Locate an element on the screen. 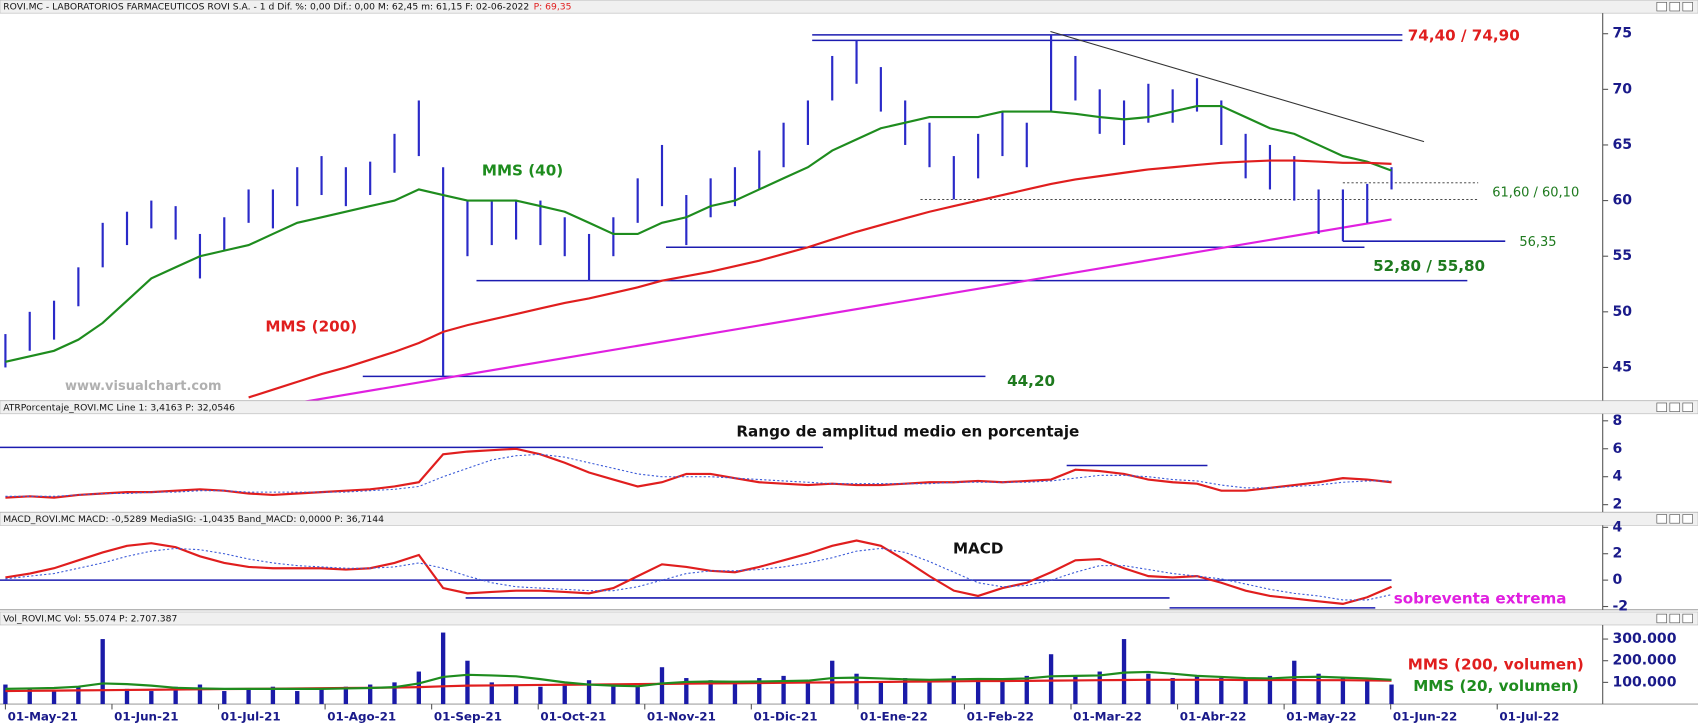 The width and height of the screenshot is (1698, 728). series-label: MMS (200) is located at coordinates (311, 327).